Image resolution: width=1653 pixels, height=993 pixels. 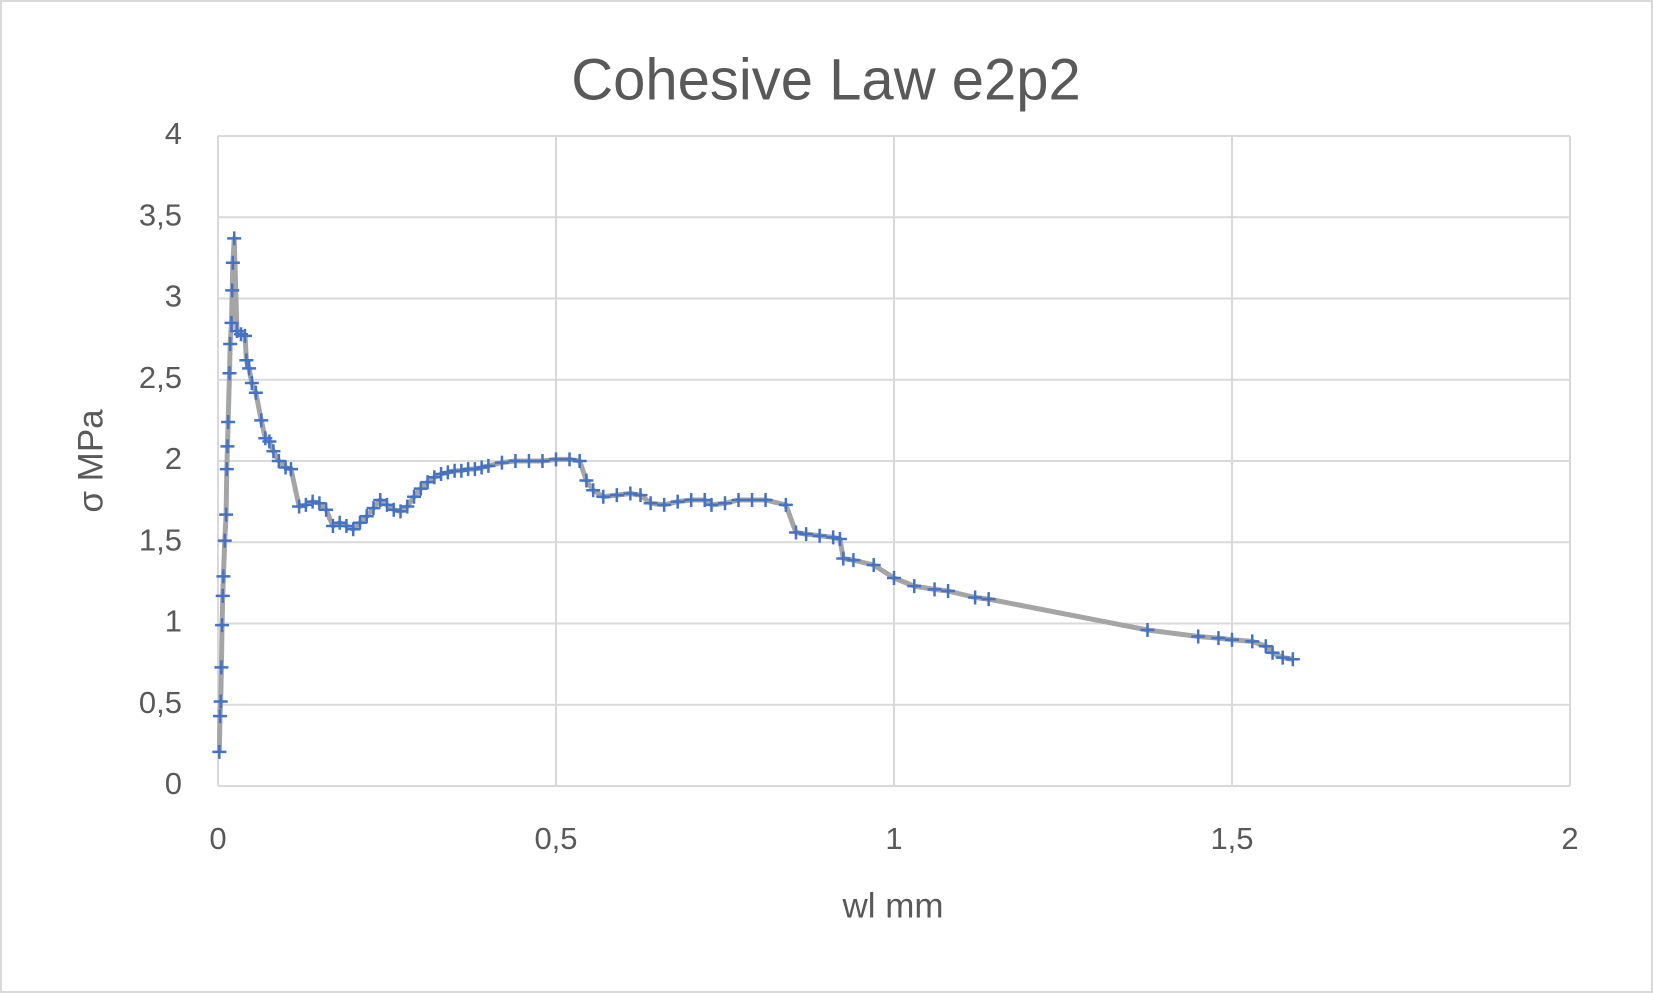 What do you see at coordinates (555, 838) in the screenshot?
I see `x-tick-label: 0,5` at bounding box center [555, 838].